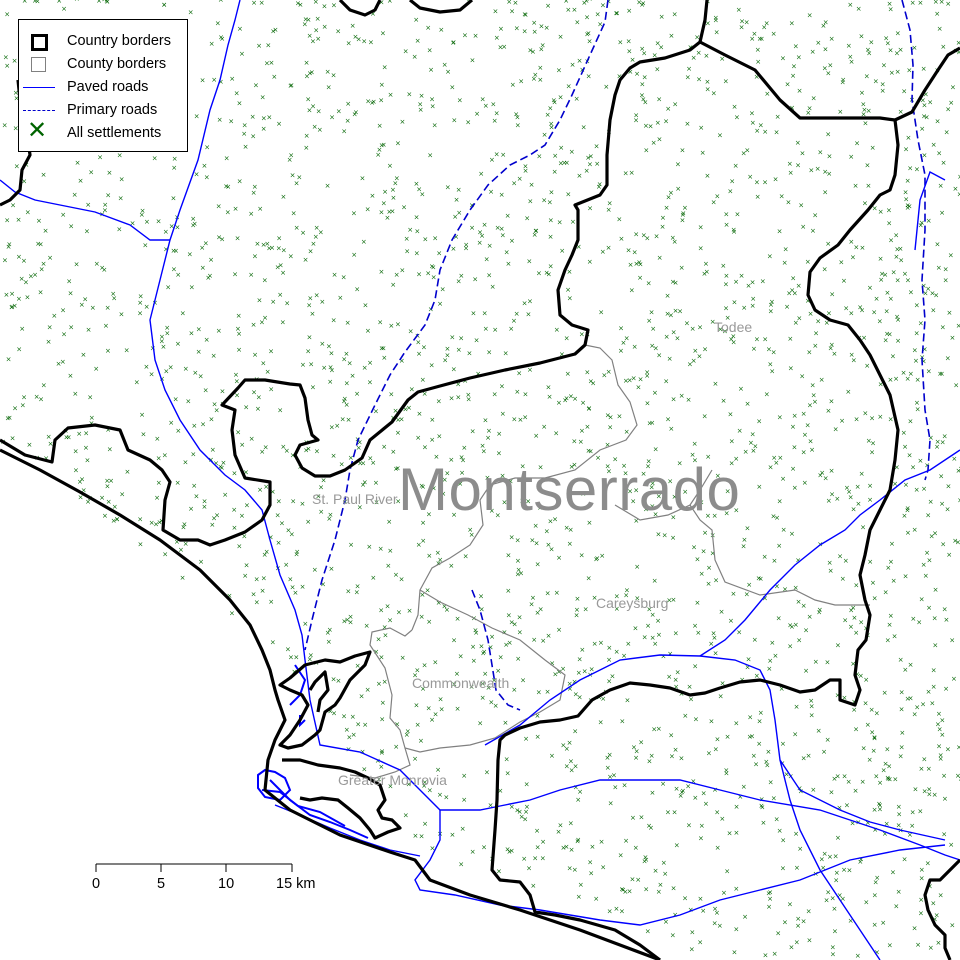 Image resolution: width=960 pixels, height=960 pixels. Describe the element at coordinates (941, 909) in the screenshot. I see `southeast-fragment` at that location.